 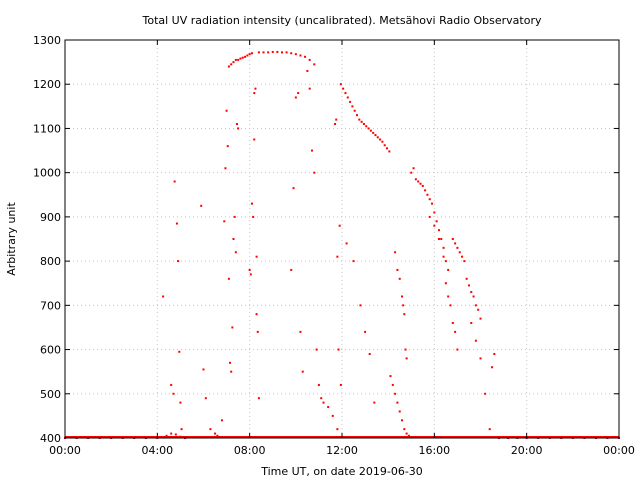 I want to click on y-tick-label: 400, so click(x=50, y=438).